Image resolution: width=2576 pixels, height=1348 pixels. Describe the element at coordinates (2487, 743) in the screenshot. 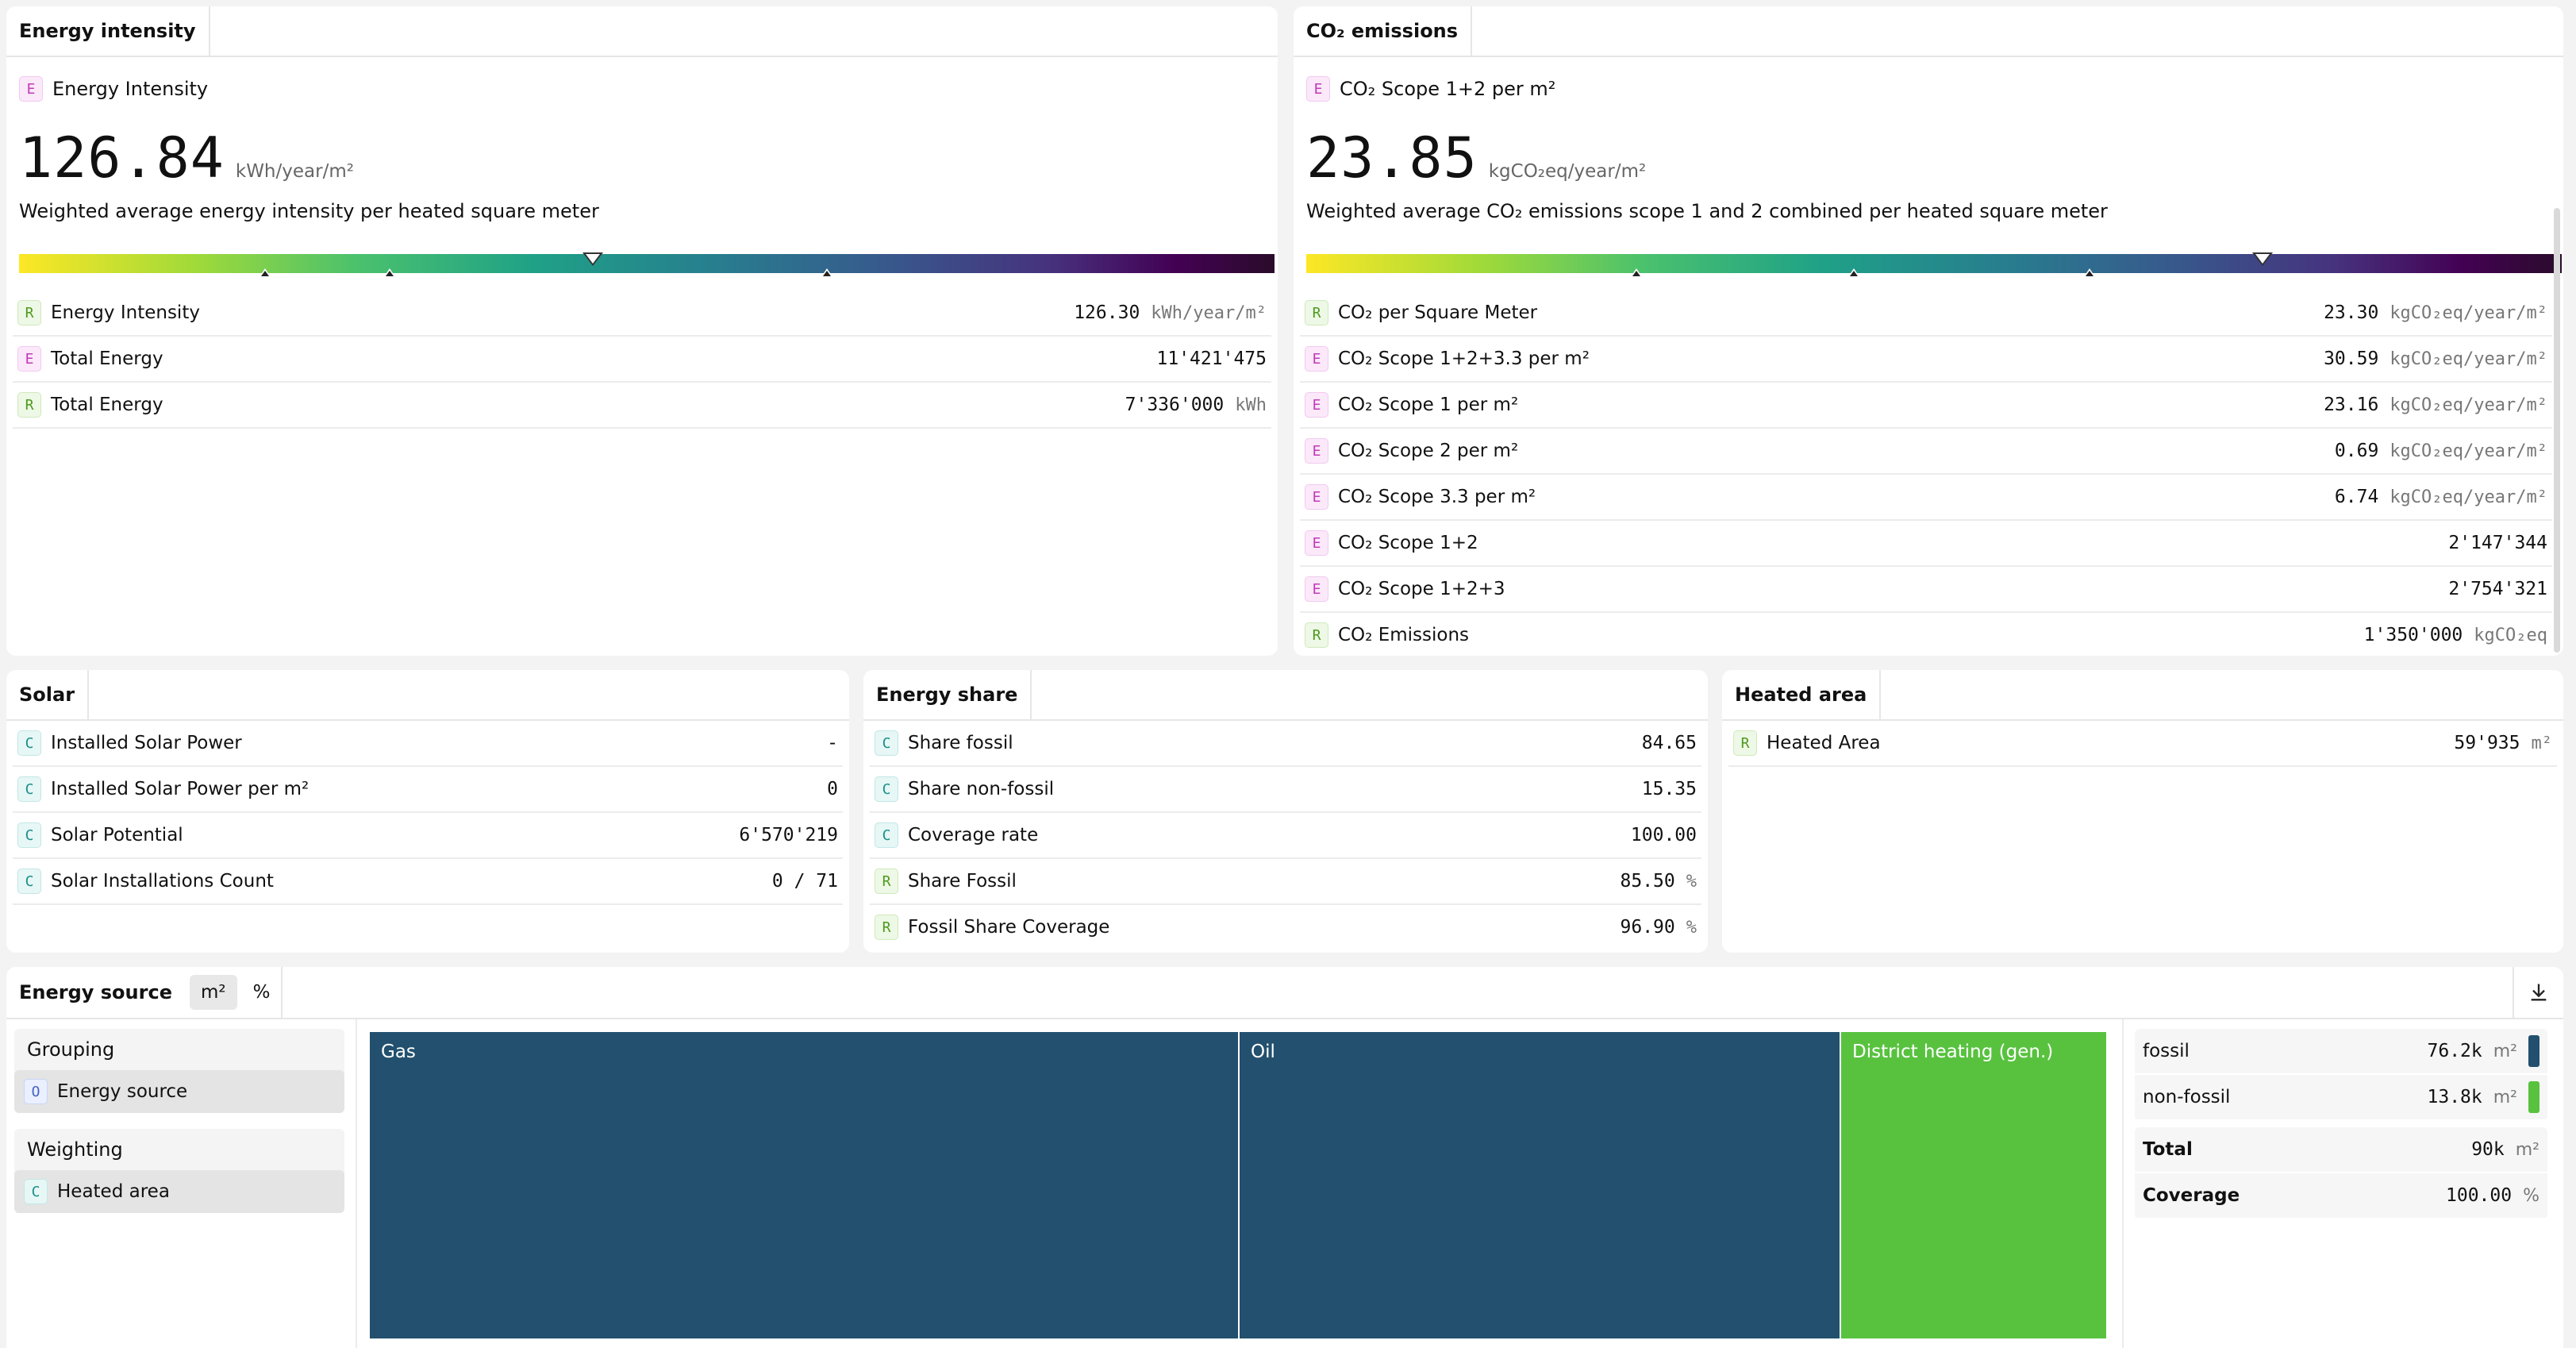

I see `metric-value: 59'935` at that location.